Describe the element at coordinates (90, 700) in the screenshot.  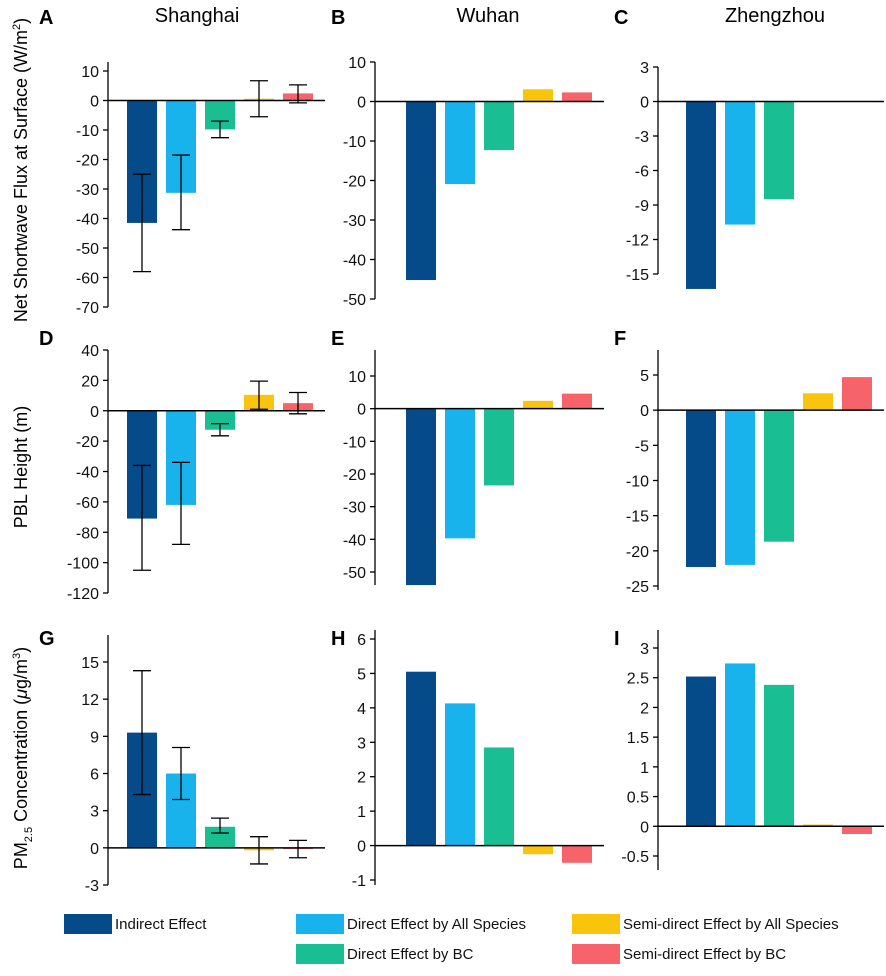
I see `y-tick-label: 12` at that location.